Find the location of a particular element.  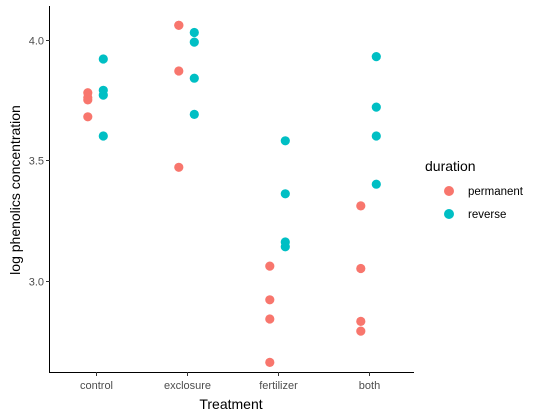

legend-key-reverse is located at coordinates (449, 214).